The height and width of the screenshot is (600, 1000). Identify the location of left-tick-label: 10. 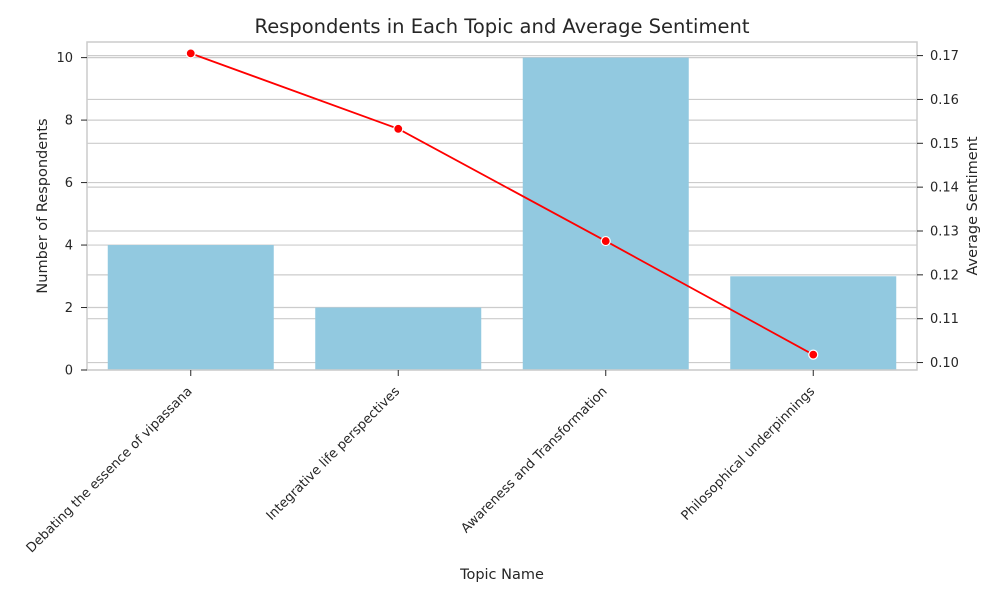
(64, 58).